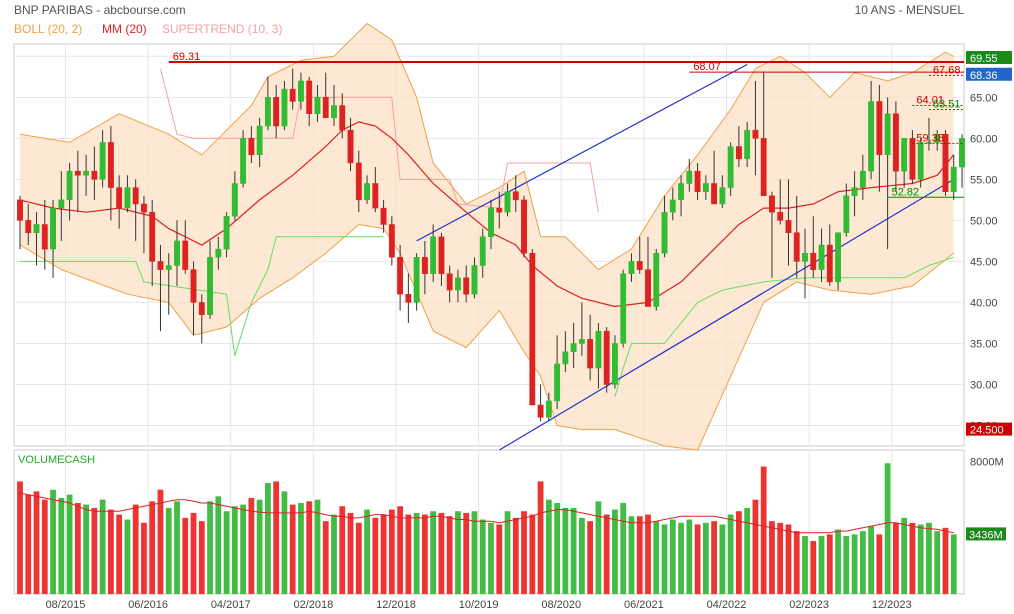  Describe the element at coordinates (707, 67) in the screenshot. I see `level-label: 68.07` at that location.